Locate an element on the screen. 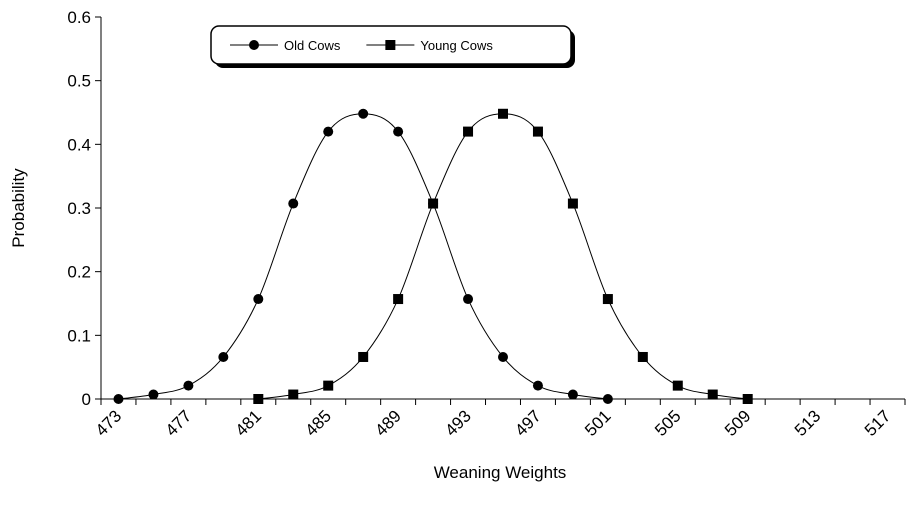 The image size is (911, 518). x-axis-title: Weaning Weights is located at coordinates (500, 472).